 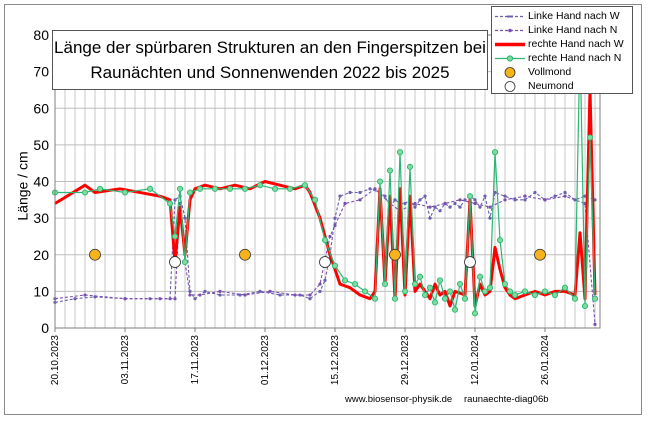 What do you see at coordinates (551, 86) in the screenshot?
I see `legend-label: Neumond` at bounding box center [551, 86].